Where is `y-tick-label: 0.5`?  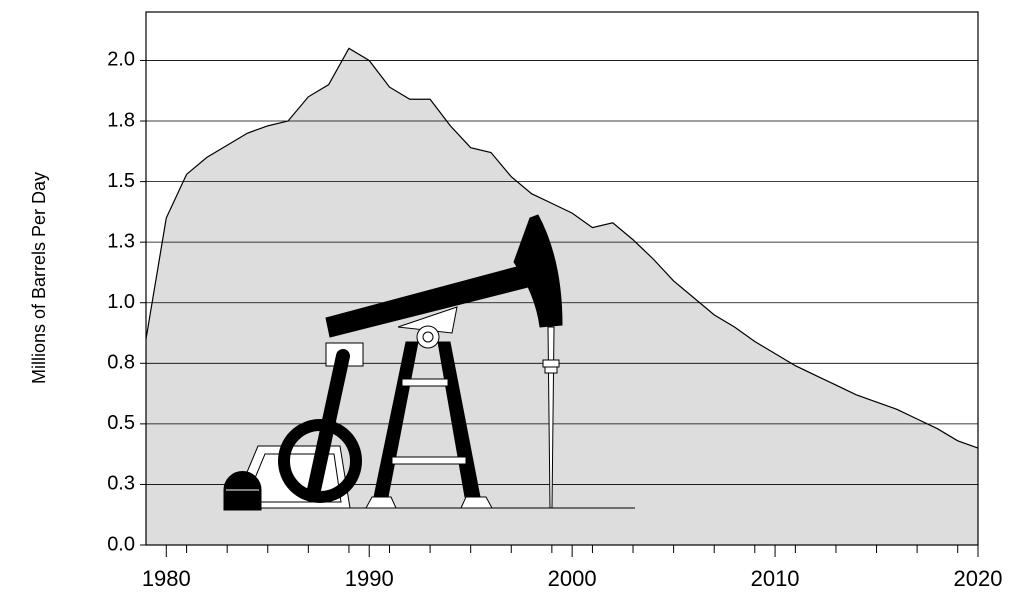
y-tick-label: 0.5 is located at coordinates (121, 423).